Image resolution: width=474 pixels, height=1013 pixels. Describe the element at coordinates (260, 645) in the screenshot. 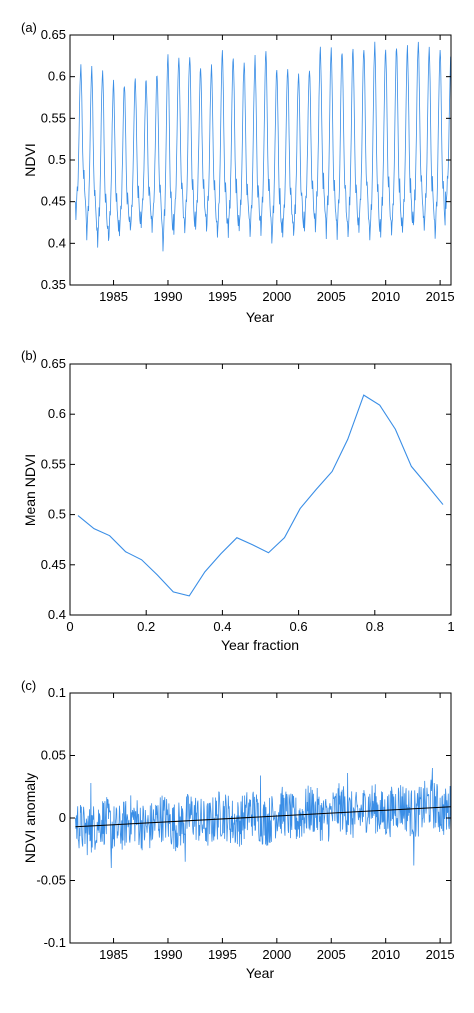

I see `panel-b-xlabel: Year fraction` at that location.